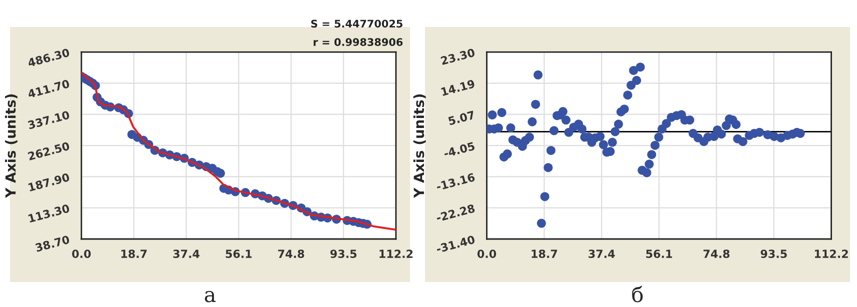 The width and height of the screenshot is (857, 307). What do you see at coordinates (356, 24) in the screenshot?
I see `text: S = 5.44770025` at bounding box center [356, 24].